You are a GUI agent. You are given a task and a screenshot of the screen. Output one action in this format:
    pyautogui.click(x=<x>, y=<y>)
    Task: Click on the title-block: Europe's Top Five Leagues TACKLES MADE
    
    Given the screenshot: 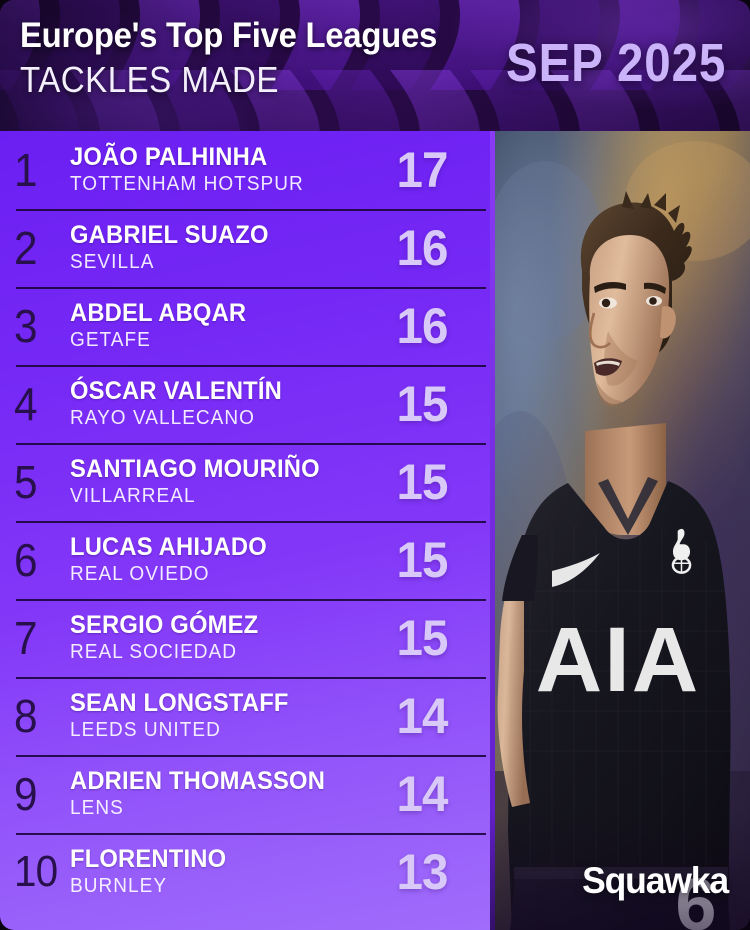 What is the action you would take?
    pyautogui.click(x=242, y=59)
    